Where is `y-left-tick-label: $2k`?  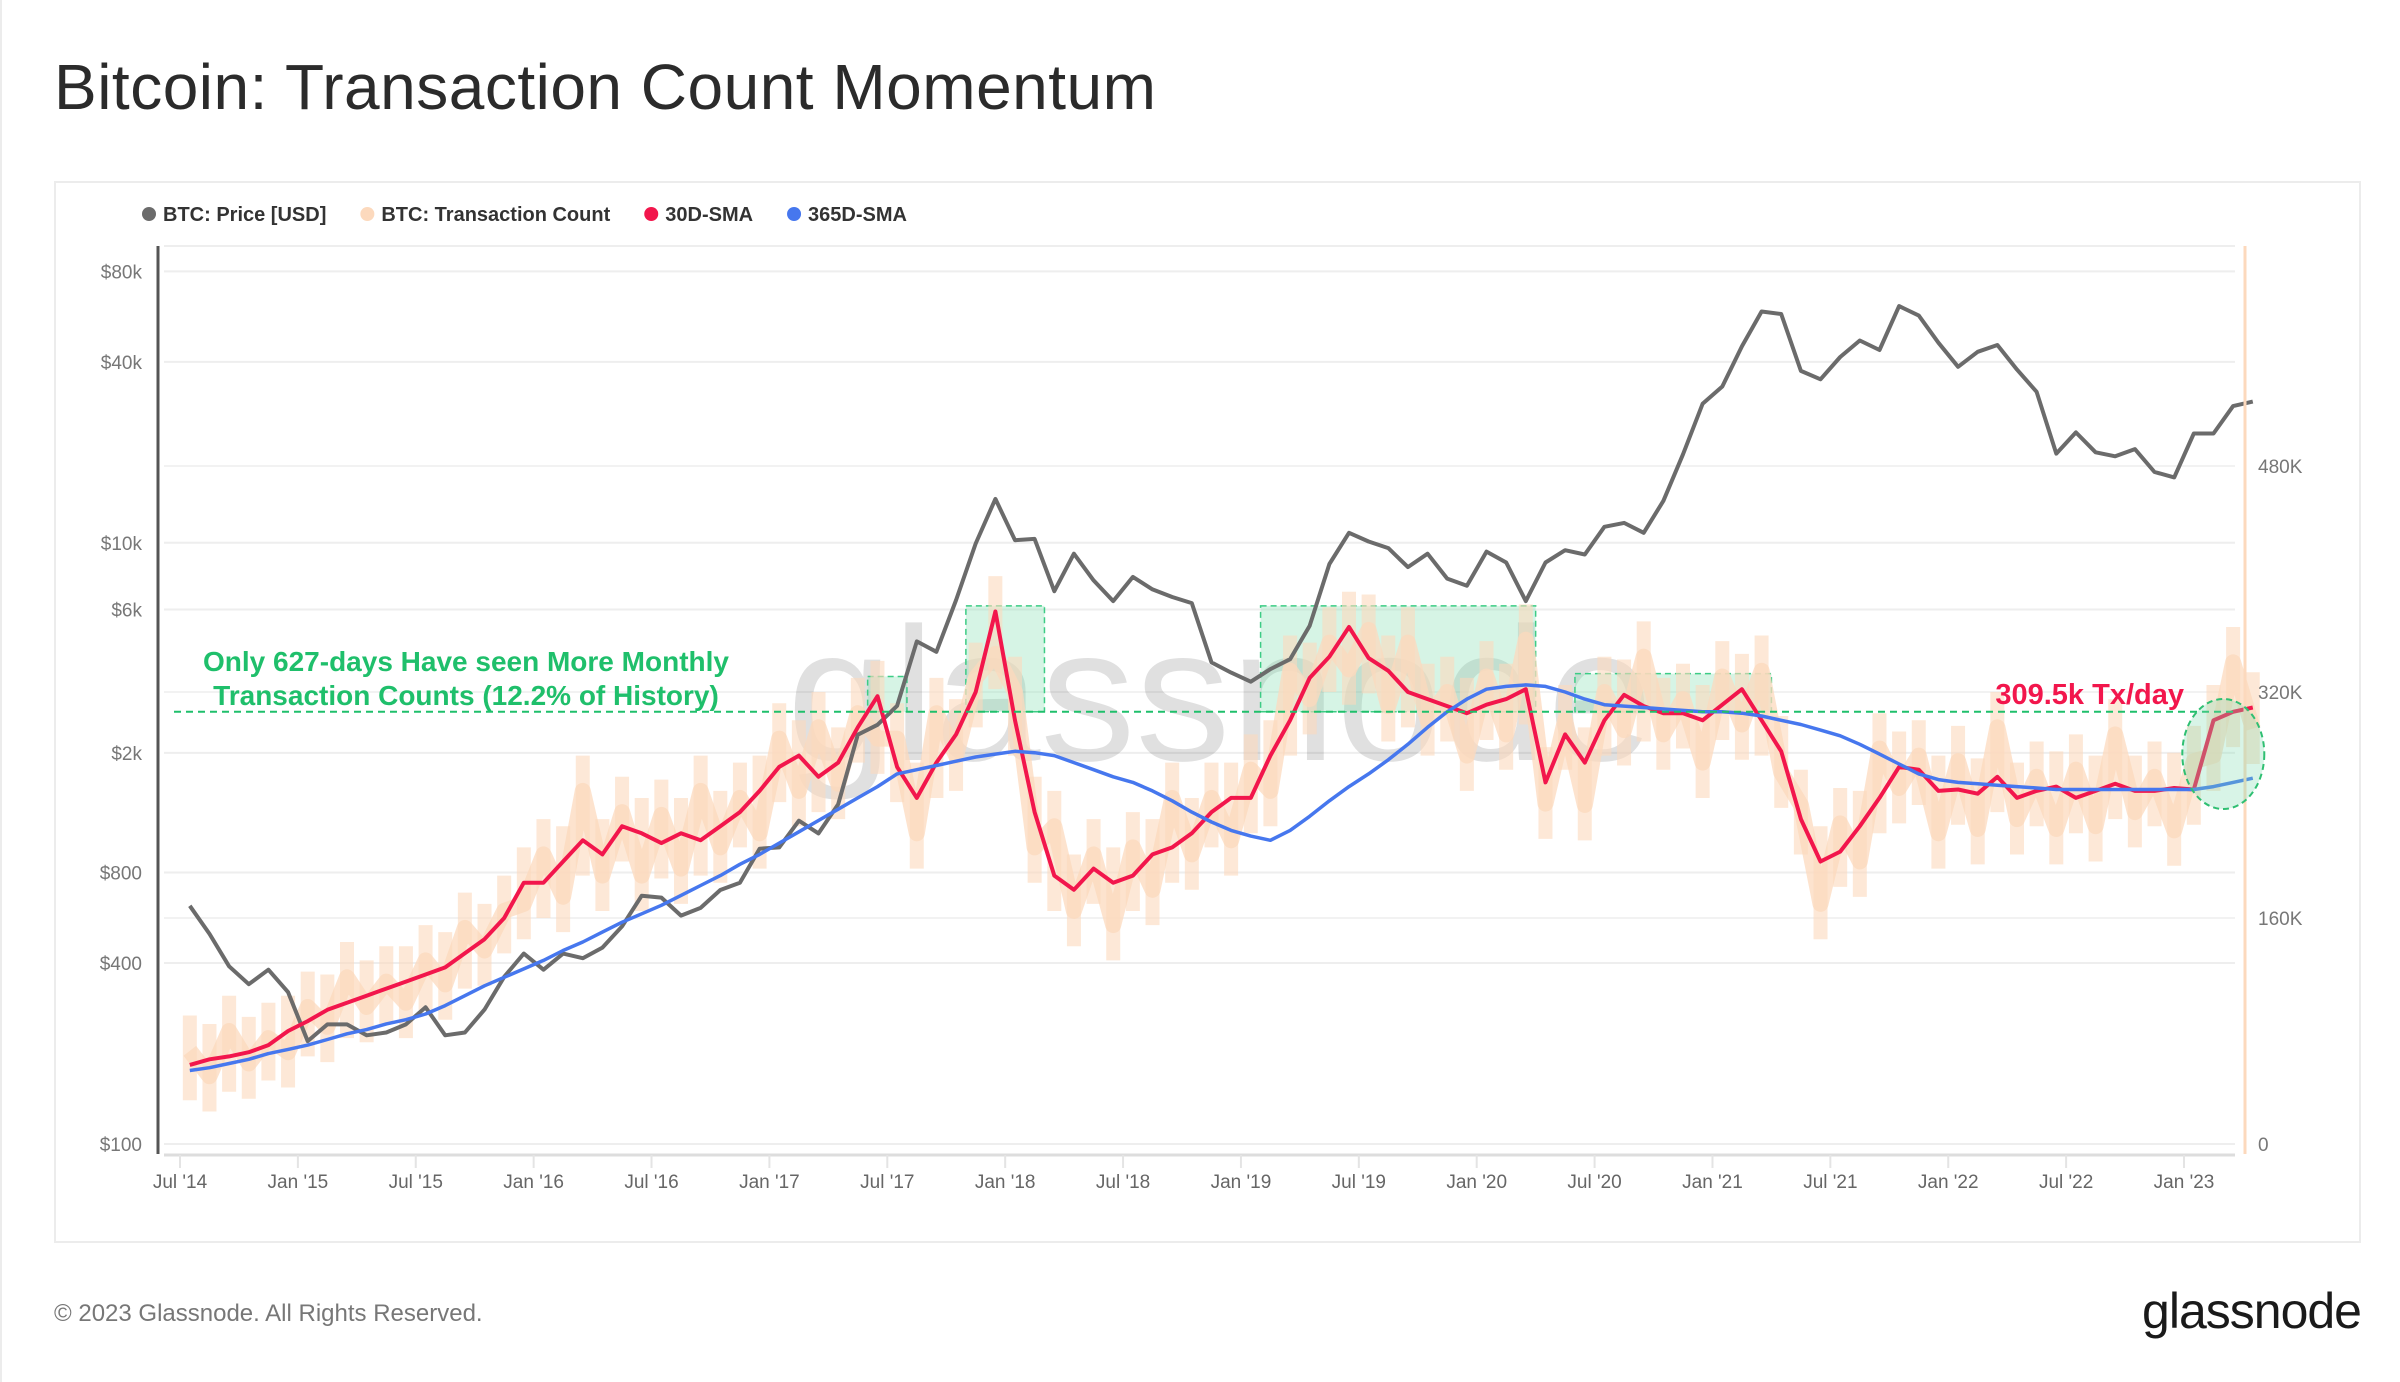 y-left-tick-label: $2k is located at coordinates (126, 754).